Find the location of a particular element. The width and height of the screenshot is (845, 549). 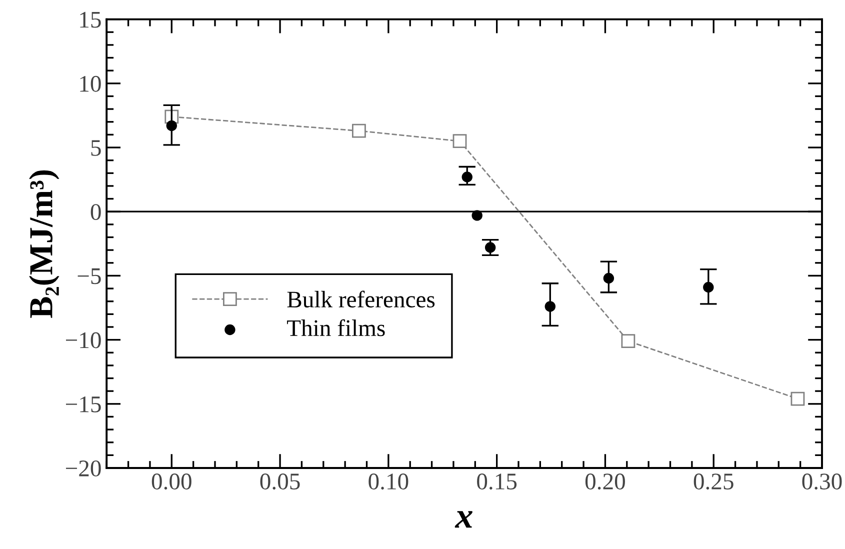

y-tick-label: 10 is located at coordinates (90, 84).